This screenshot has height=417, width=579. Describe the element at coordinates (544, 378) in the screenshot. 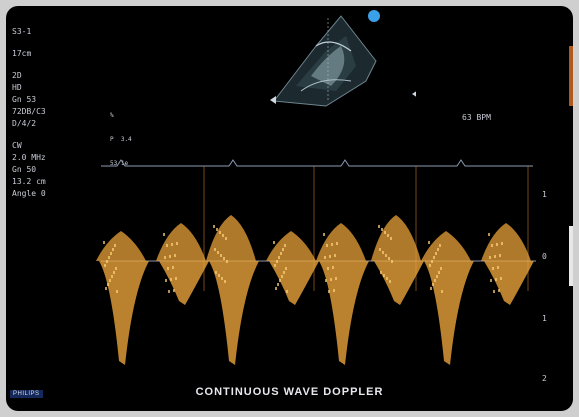

I see `scale-tick: 2` at that location.